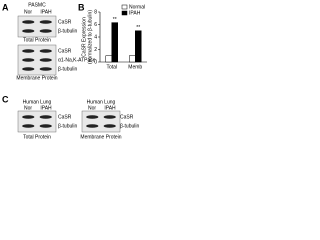 This screenshot has width=320, height=240. What do you see at coordinates (77, 60) in the screenshot?
I see `band-label: α1-Na,K-ATPase` at bounding box center [77, 60].